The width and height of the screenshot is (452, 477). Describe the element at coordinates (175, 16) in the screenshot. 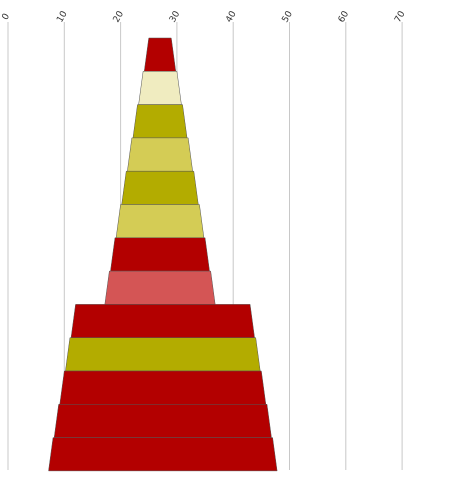

I see `x-tick-label: 30` at that location.